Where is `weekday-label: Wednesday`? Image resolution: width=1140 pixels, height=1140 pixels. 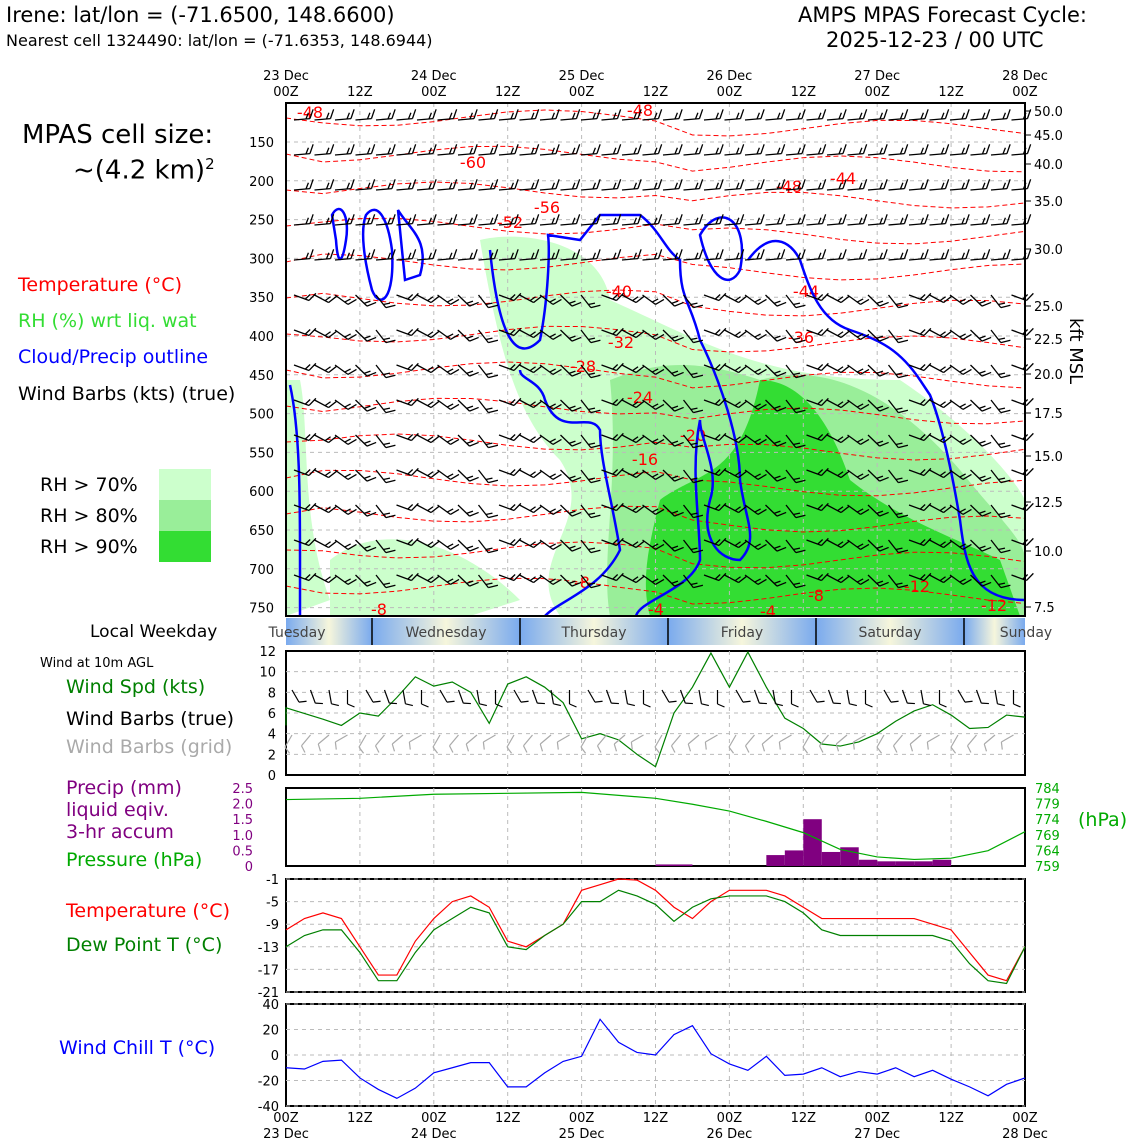 weekday-label: Wednesday is located at coordinates (445, 633).